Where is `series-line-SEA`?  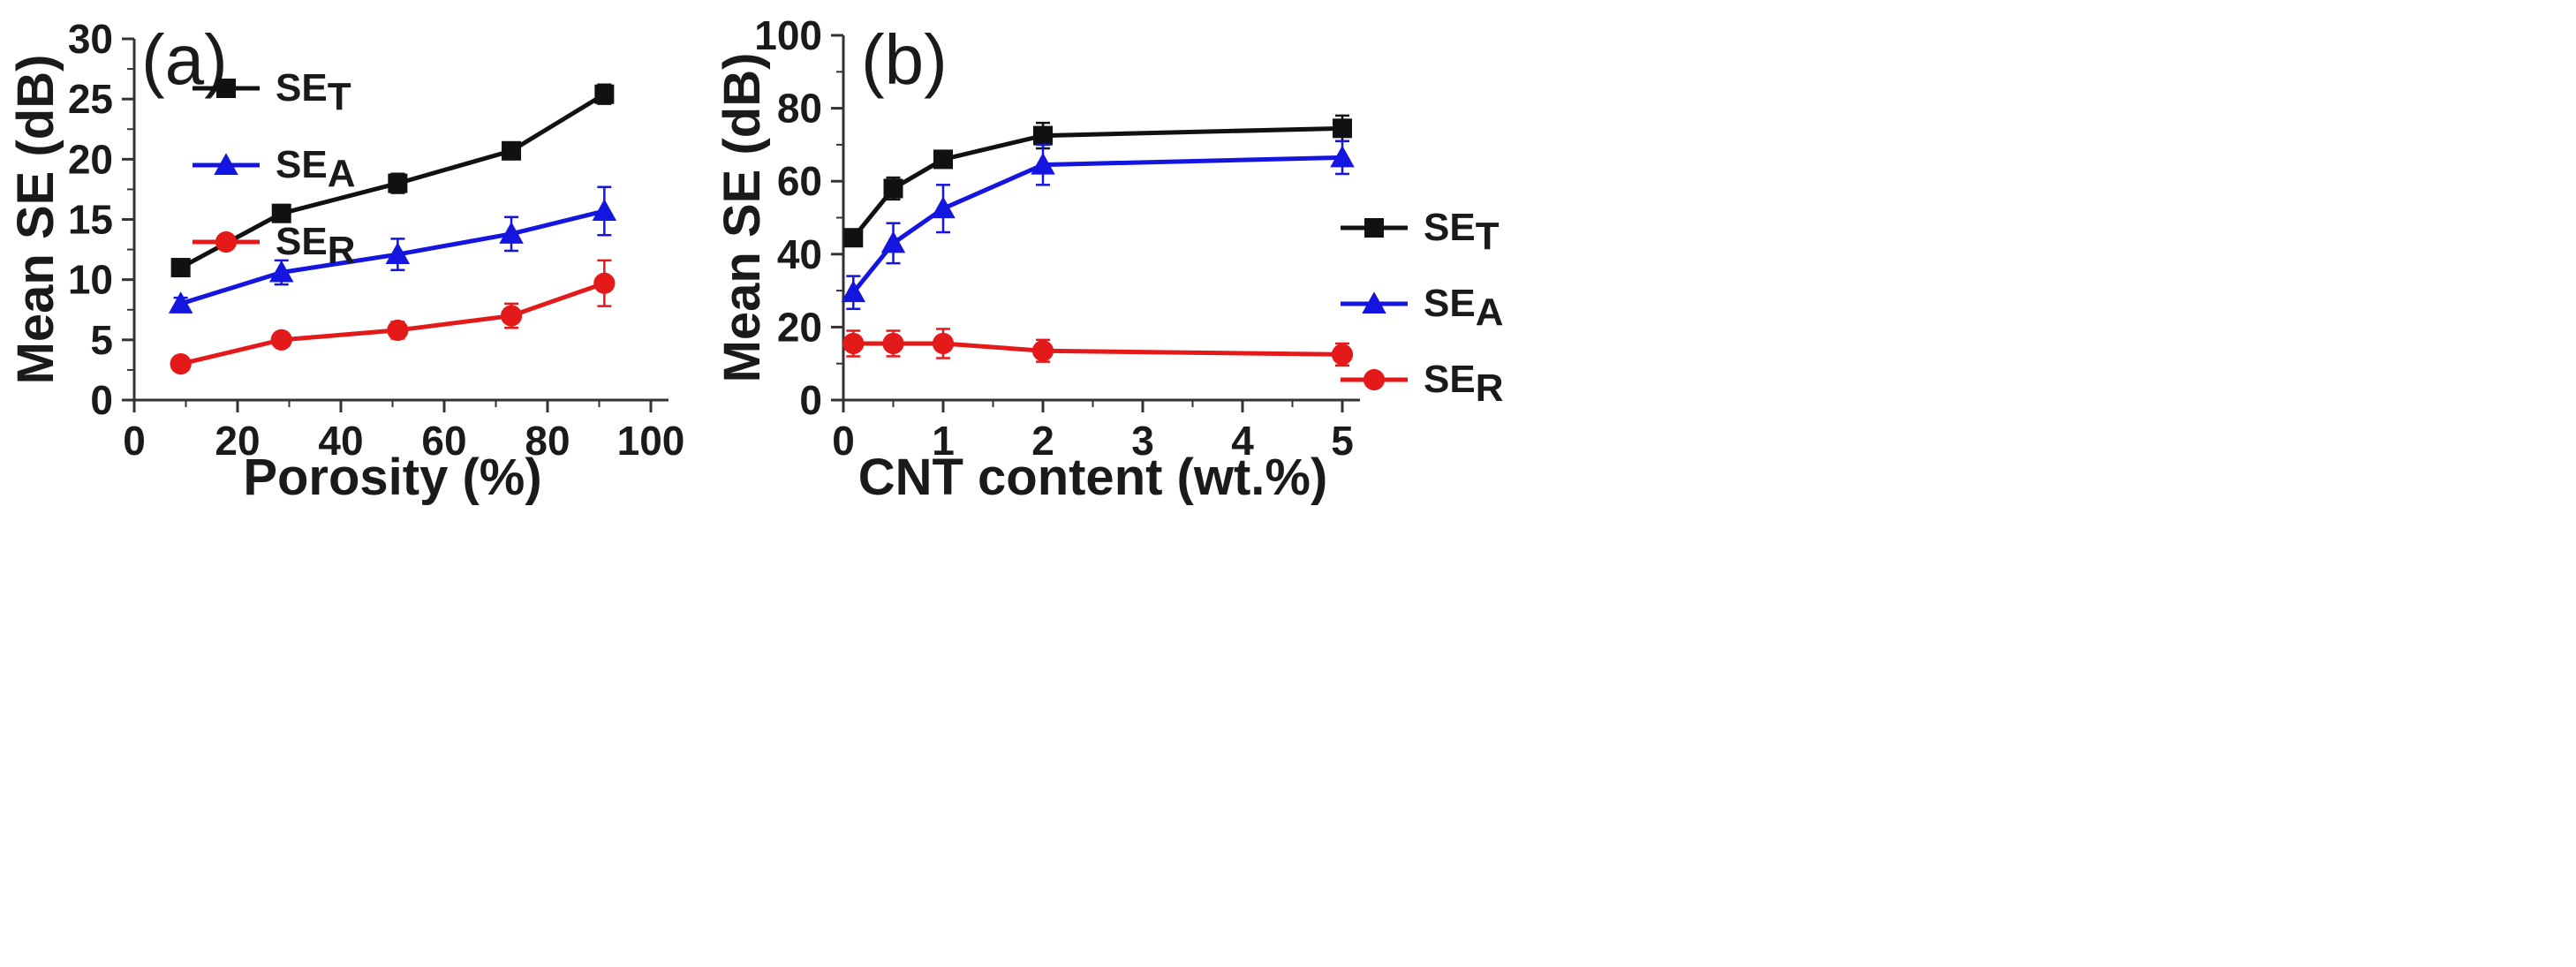
series-line-SEA is located at coordinates (1097, 224).